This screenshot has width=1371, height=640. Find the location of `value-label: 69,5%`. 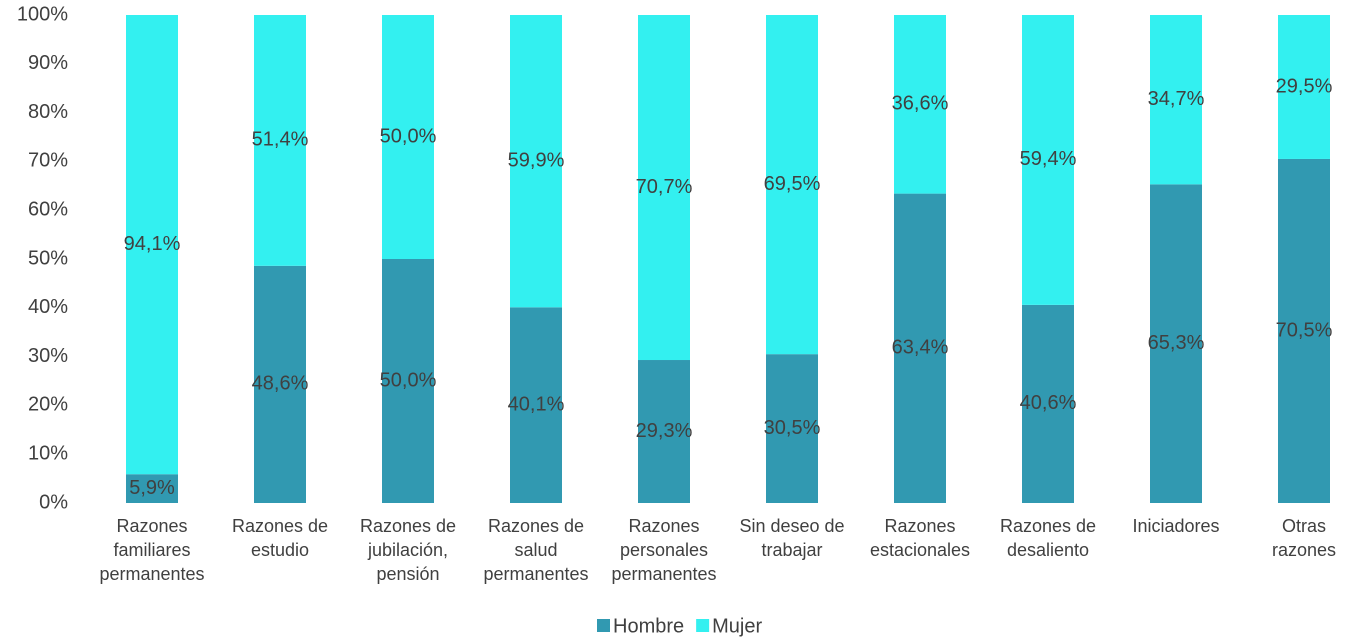

value-label: 69,5% is located at coordinates (792, 184).